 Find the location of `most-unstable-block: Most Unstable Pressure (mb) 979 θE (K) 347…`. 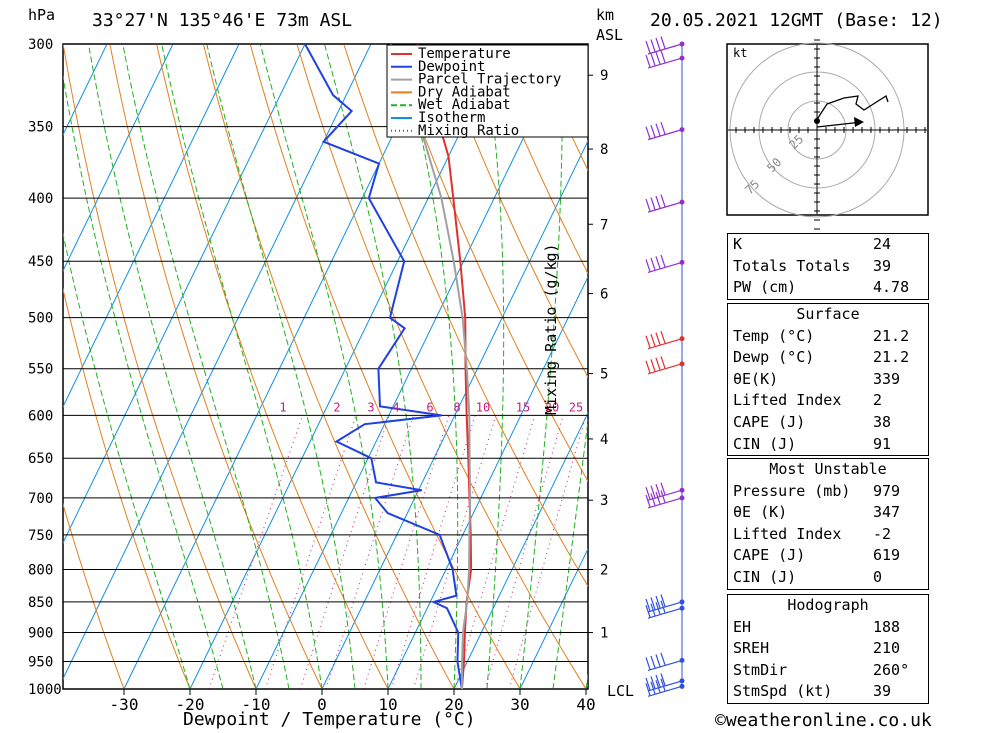

most-unstable-block: Most Unstable Pressure (mb) 979 θE (K) 347… is located at coordinates (828, 524).